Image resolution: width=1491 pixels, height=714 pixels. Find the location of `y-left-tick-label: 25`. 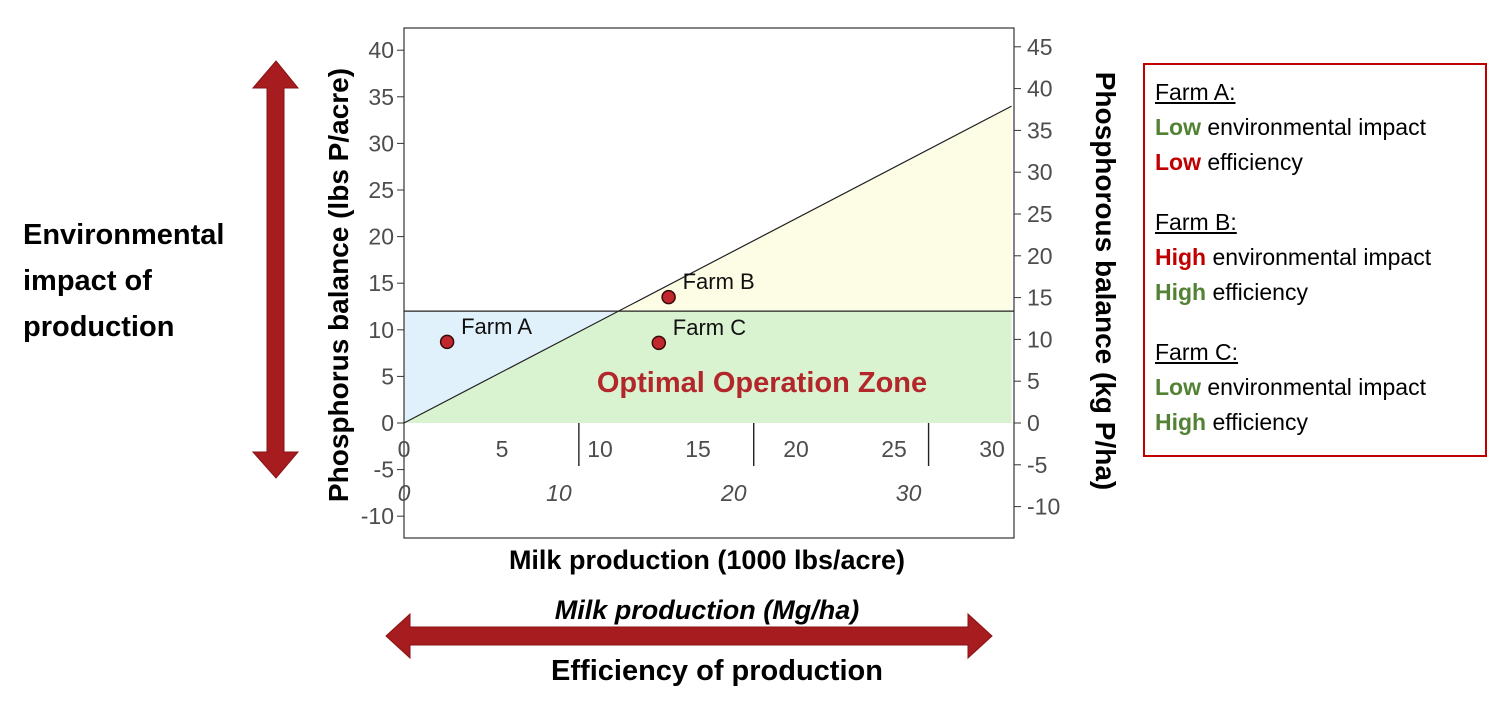

y-left-tick-label: 25 is located at coordinates (381, 190).